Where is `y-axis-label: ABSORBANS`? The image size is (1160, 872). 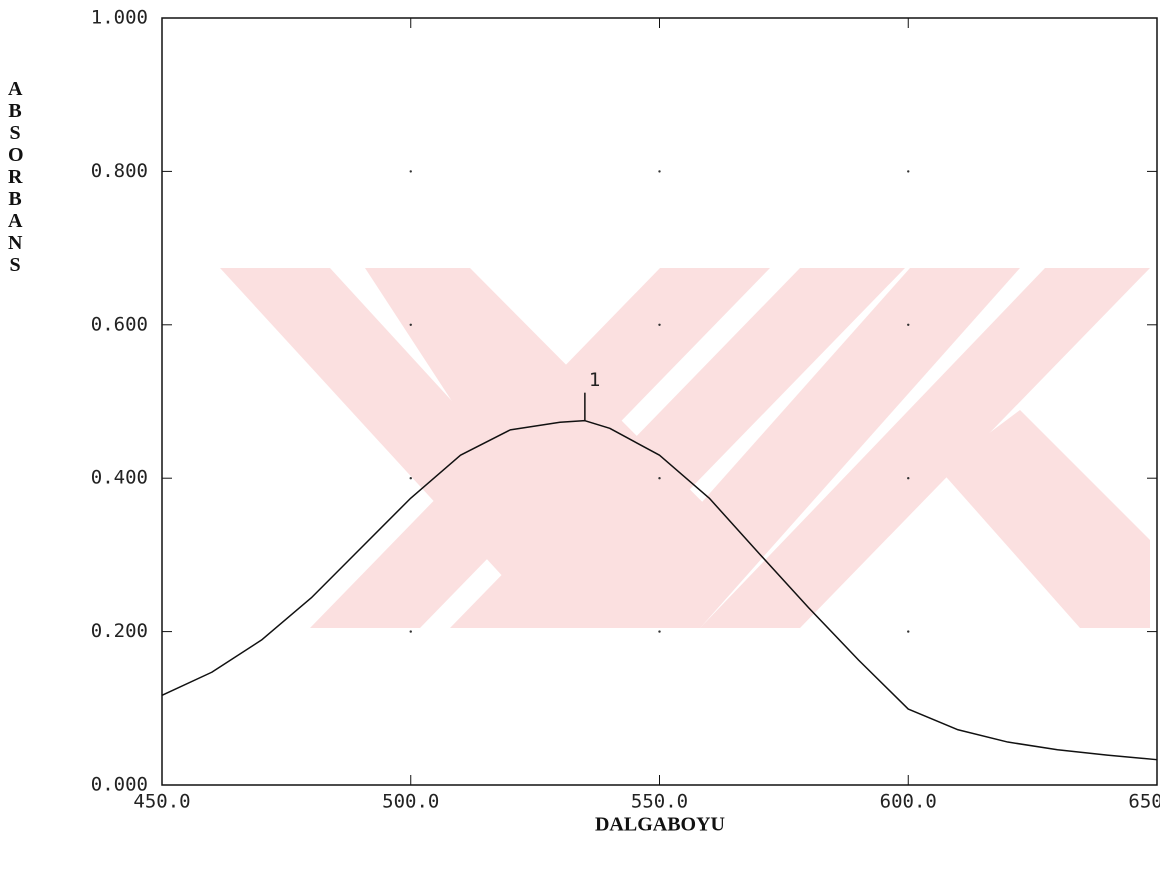 y-axis-label: ABSORBANS is located at coordinates (16, 177).